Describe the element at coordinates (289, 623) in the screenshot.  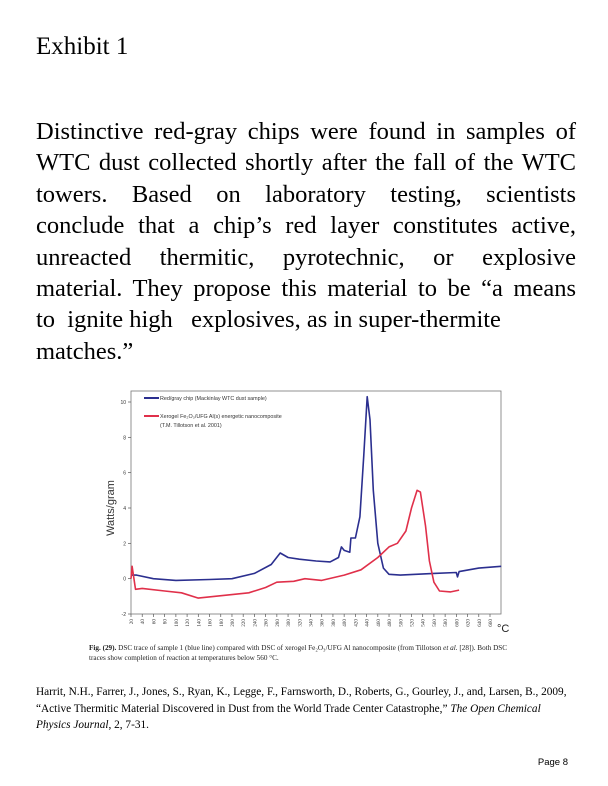
I see `x-tick-label: 300` at that location.